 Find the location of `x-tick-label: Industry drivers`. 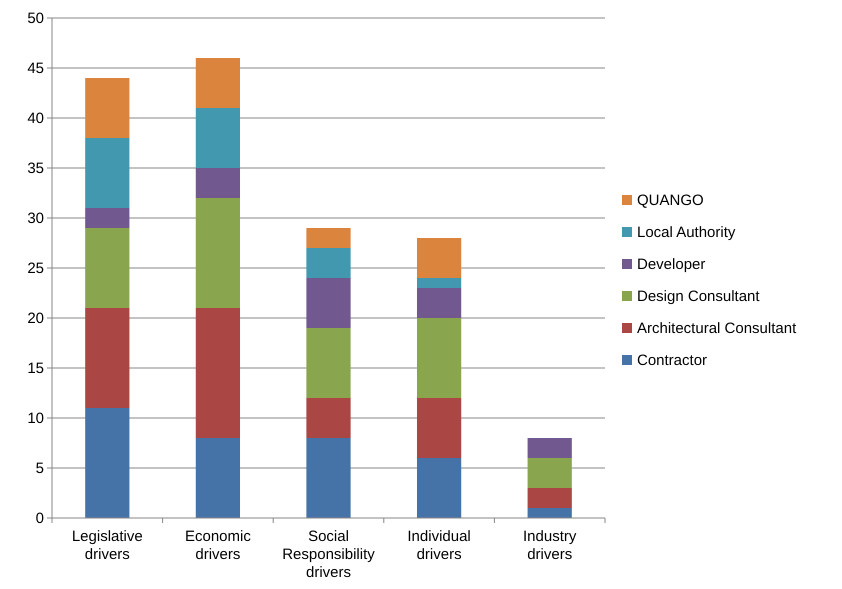

x-tick-label: Industry drivers is located at coordinates (550, 545).